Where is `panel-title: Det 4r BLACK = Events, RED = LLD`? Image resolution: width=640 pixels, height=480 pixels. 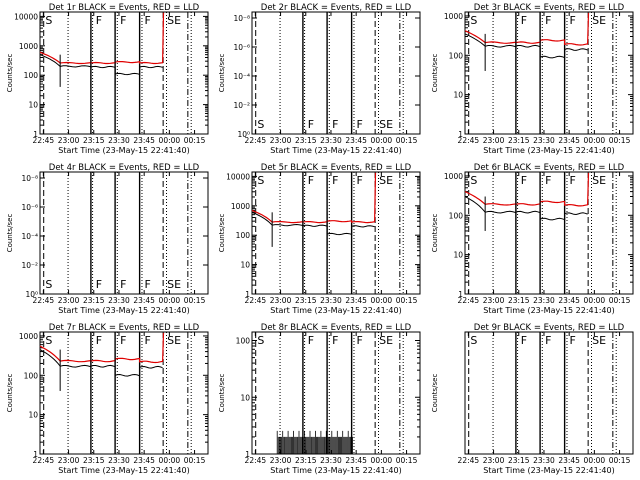 panel-title: Det 4r BLACK = Events, RED = LLD is located at coordinates (124, 168).